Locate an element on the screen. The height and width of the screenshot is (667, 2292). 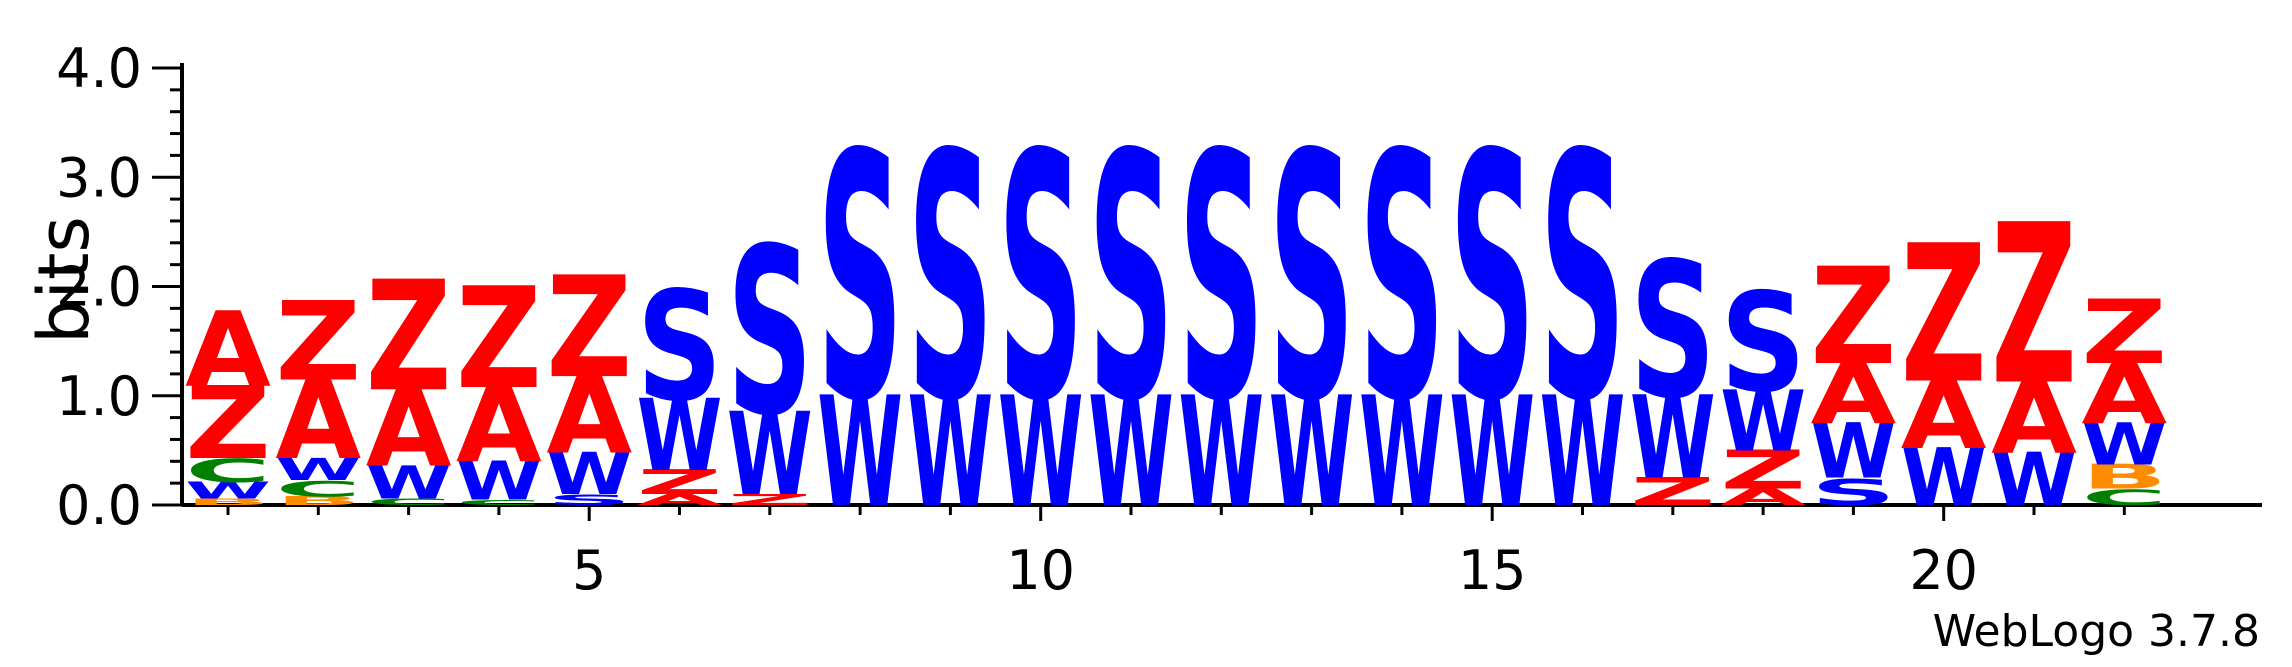
x-tick-label: 5 is located at coordinates (589, 570).